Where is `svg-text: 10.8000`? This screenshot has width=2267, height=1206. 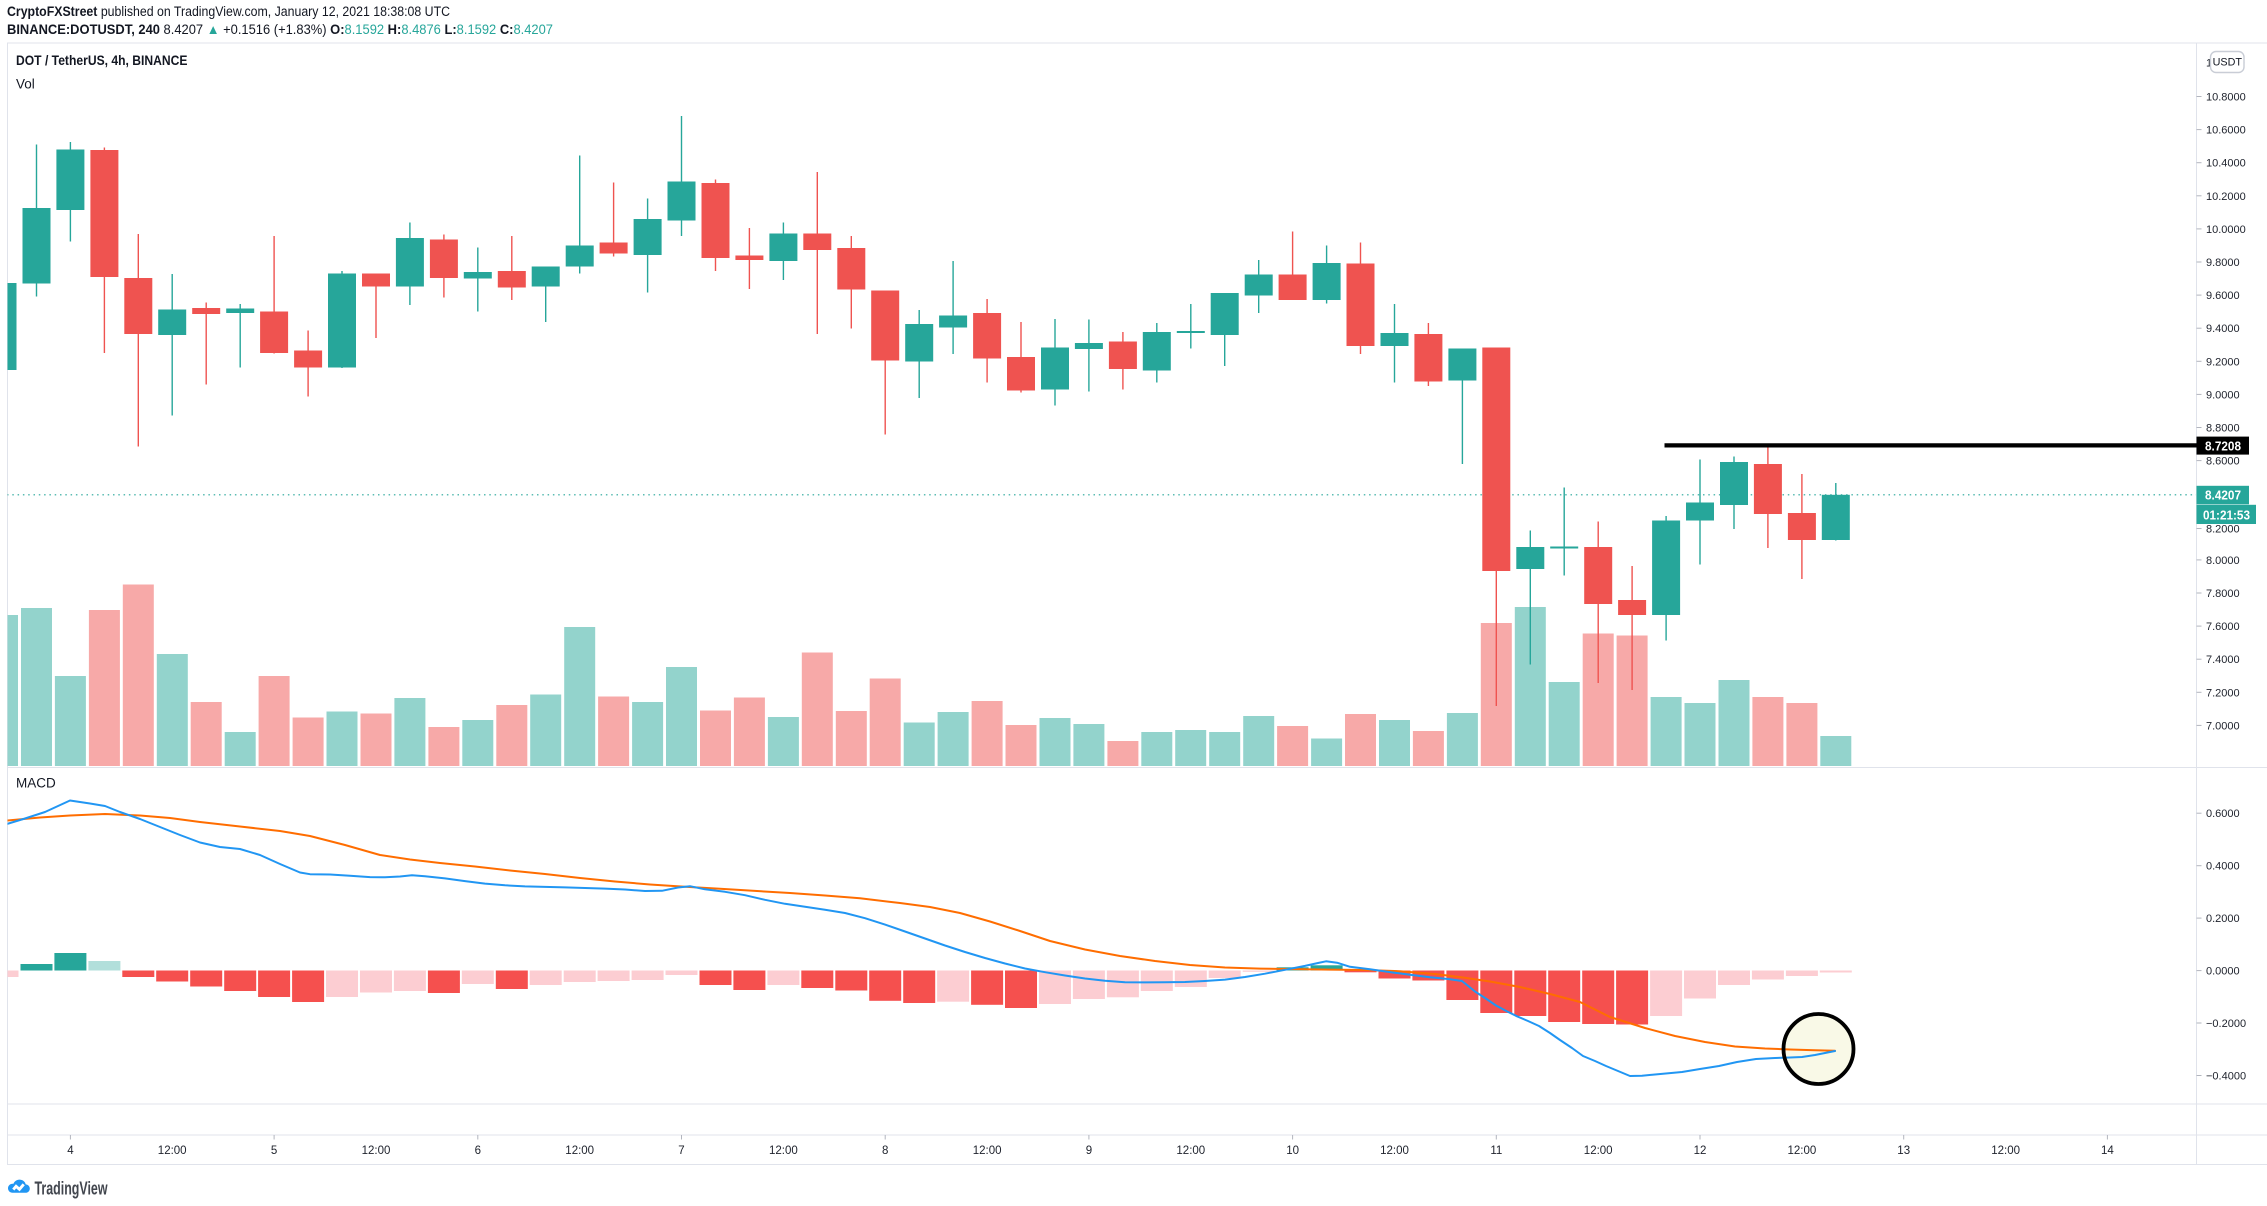
svg-text: 10.8000 is located at coordinates (2226, 98).